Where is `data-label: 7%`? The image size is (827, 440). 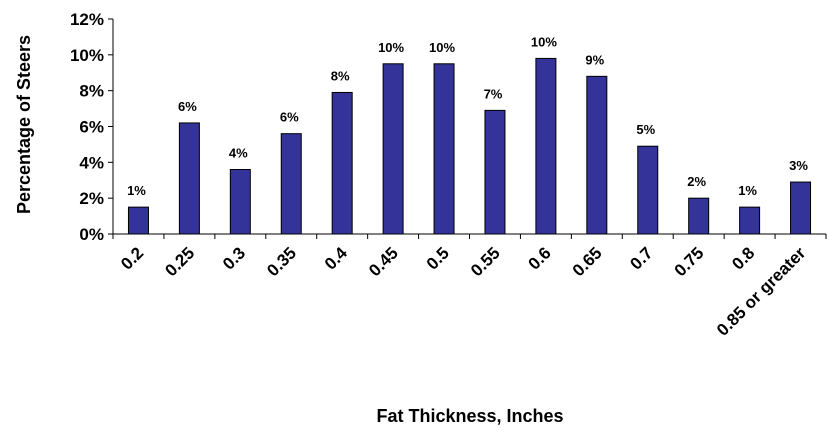 data-label: 7% is located at coordinates (493, 93).